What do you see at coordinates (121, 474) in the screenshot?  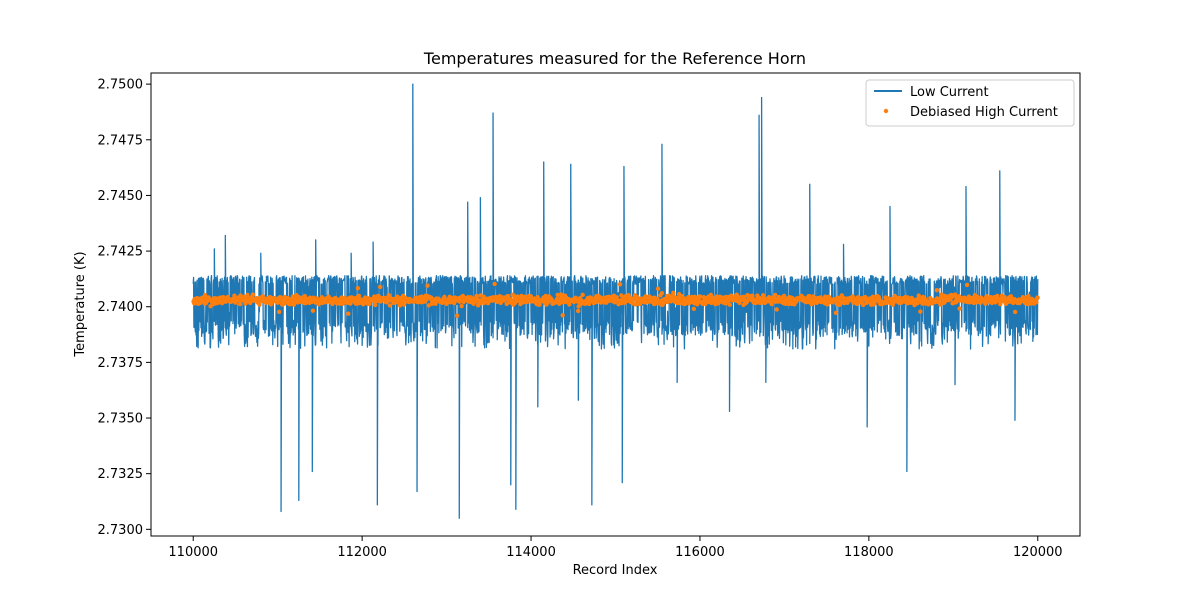 I see `y-tick-label: 2.7325` at bounding box center [121, 474].